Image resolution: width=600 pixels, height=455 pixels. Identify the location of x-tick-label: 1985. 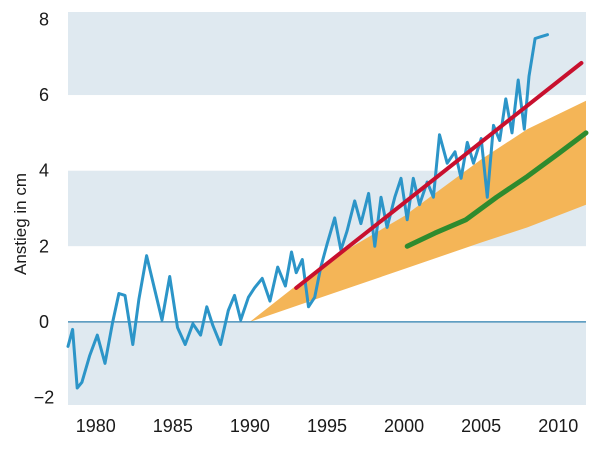
(173, 426).